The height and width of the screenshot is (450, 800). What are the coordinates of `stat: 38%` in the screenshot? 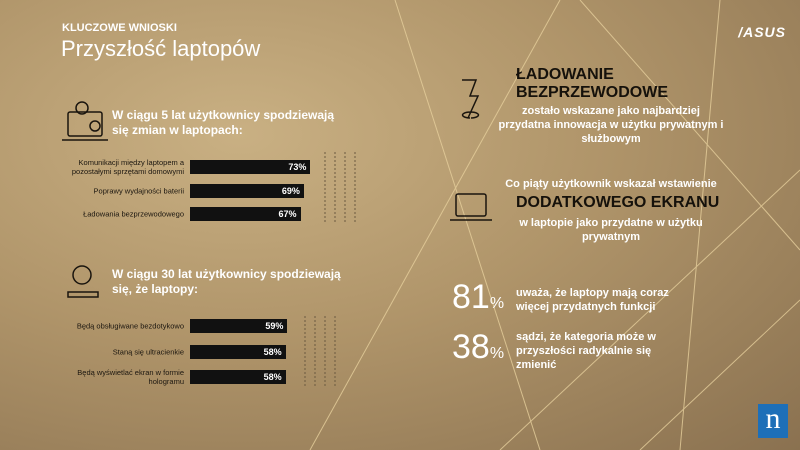 It's located at (478, 347).